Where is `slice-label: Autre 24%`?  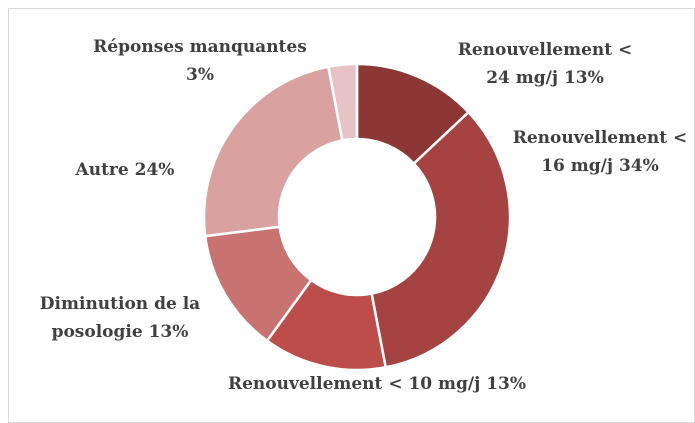 slice-label: Autre 24% is located at coordinates (125, 170).